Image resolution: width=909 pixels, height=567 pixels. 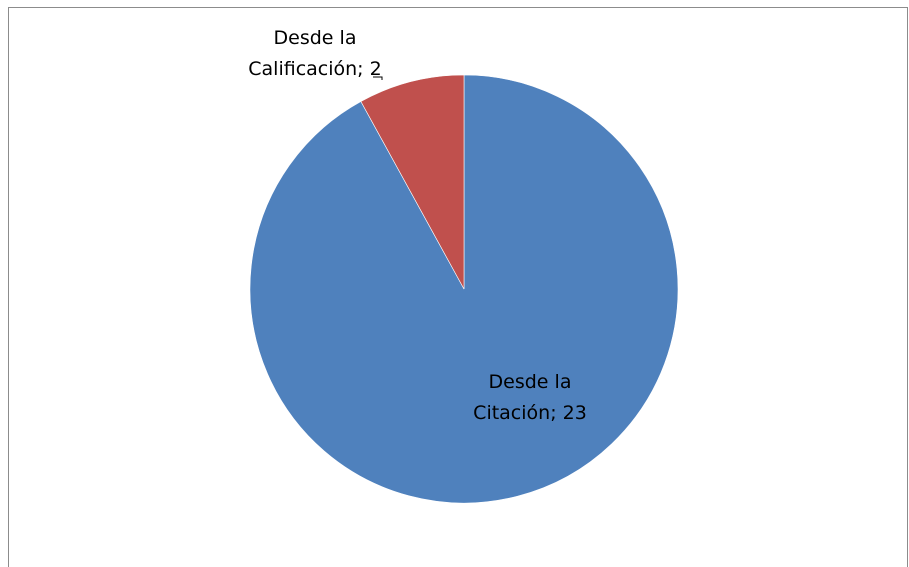 What do you see at coordinates (530, 397) in the screenshot?
I see `data-label-citacion: Desde la Citación; 23` at bounding box center [530, 397].